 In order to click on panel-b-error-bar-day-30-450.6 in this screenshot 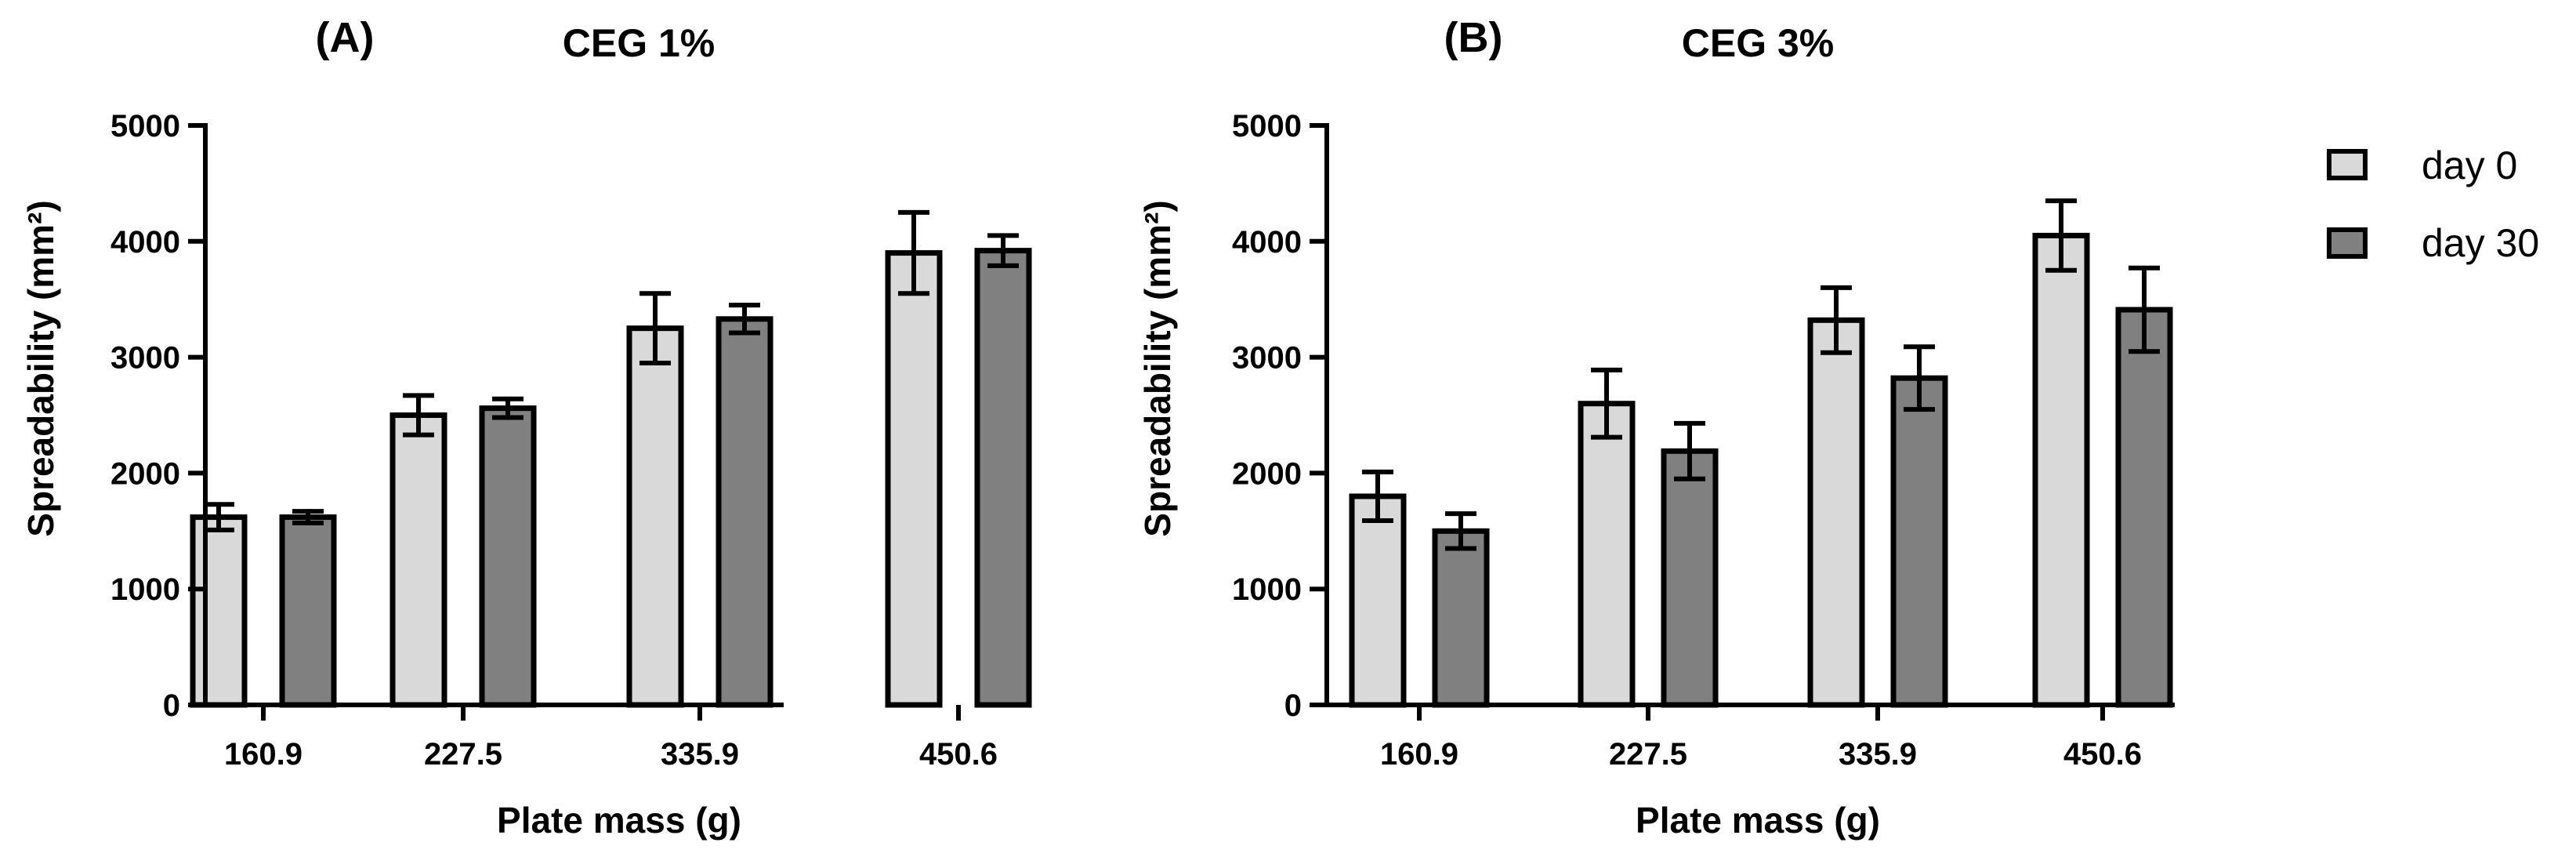, I will do `click(2144, 309)`.